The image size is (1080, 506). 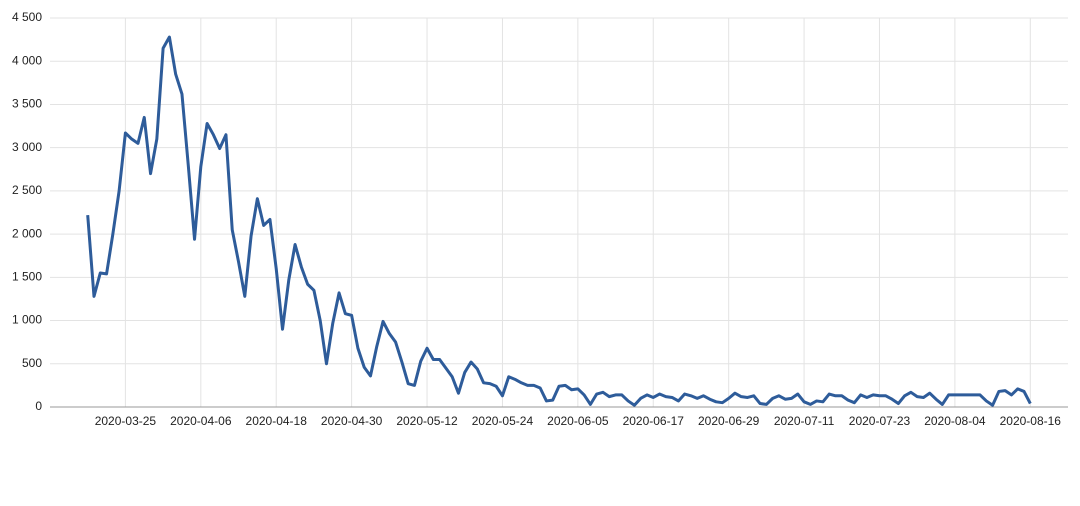 I want to click on y-tick-label: 2 500, so click(x=27, y=190).